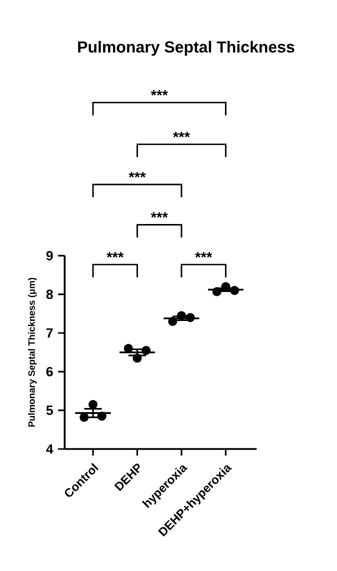 The image size is (337, 571). Describe the element at coordinates (49, 255) in the screenshot. I see `y-tick-label: 9` at that location.